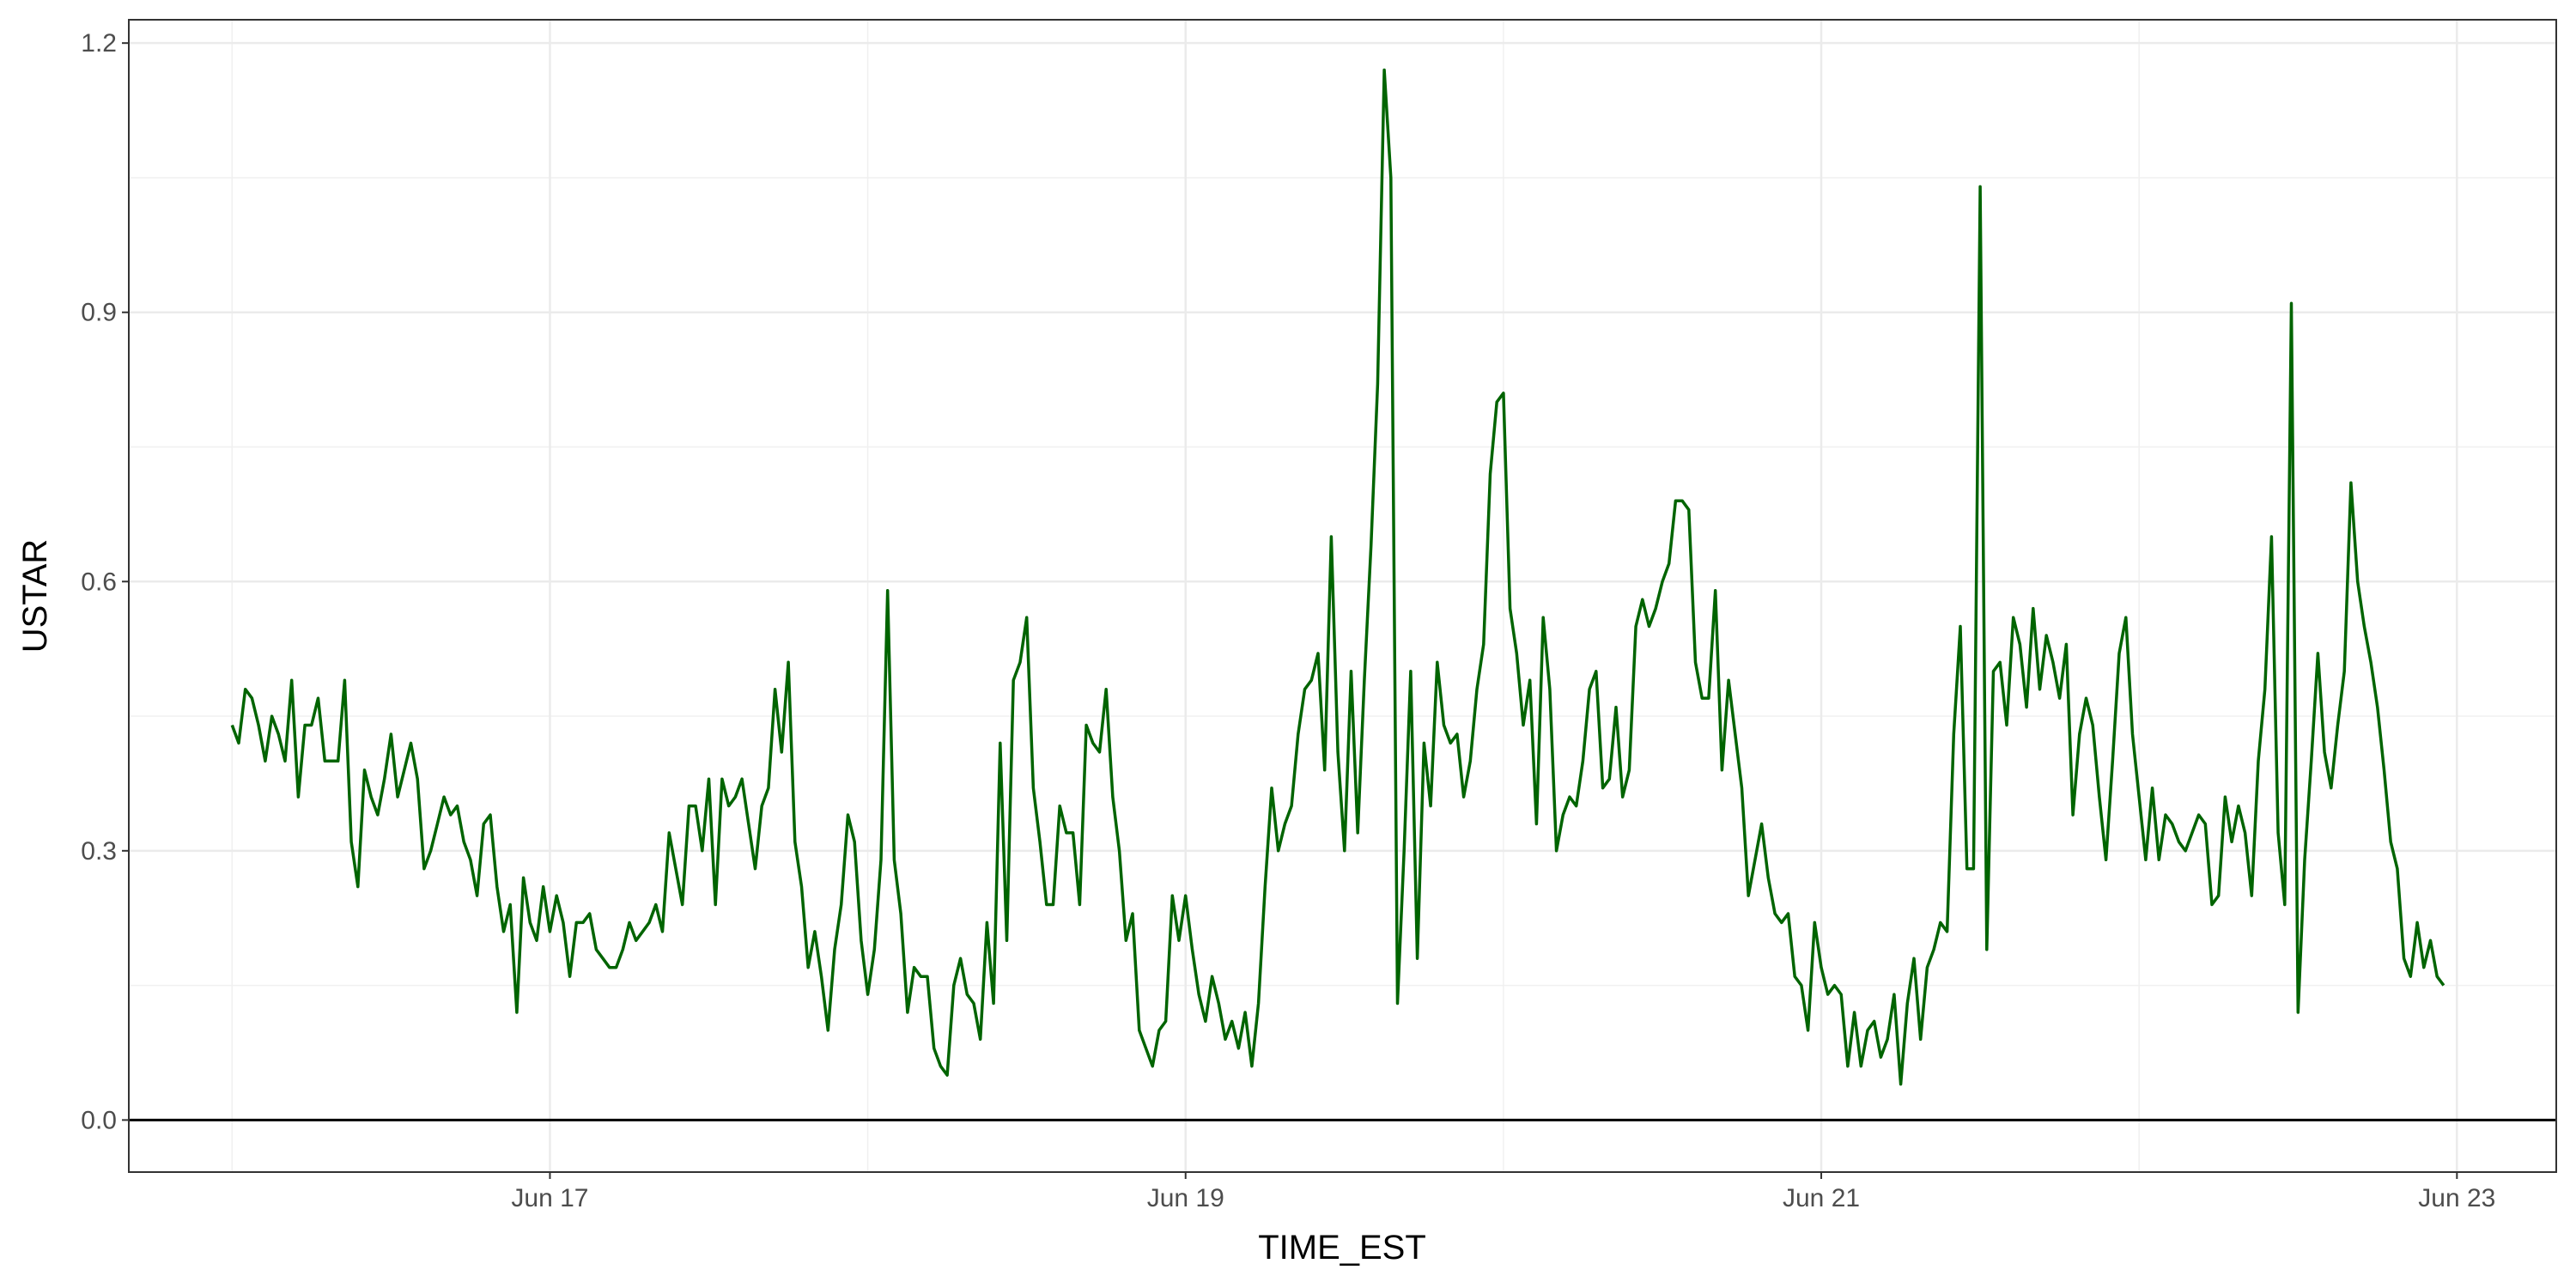  What do you see at coordinates (35, 596) in the screenshot?
I see `y-axis-title: USTAR` at bounding box center [35, 596].